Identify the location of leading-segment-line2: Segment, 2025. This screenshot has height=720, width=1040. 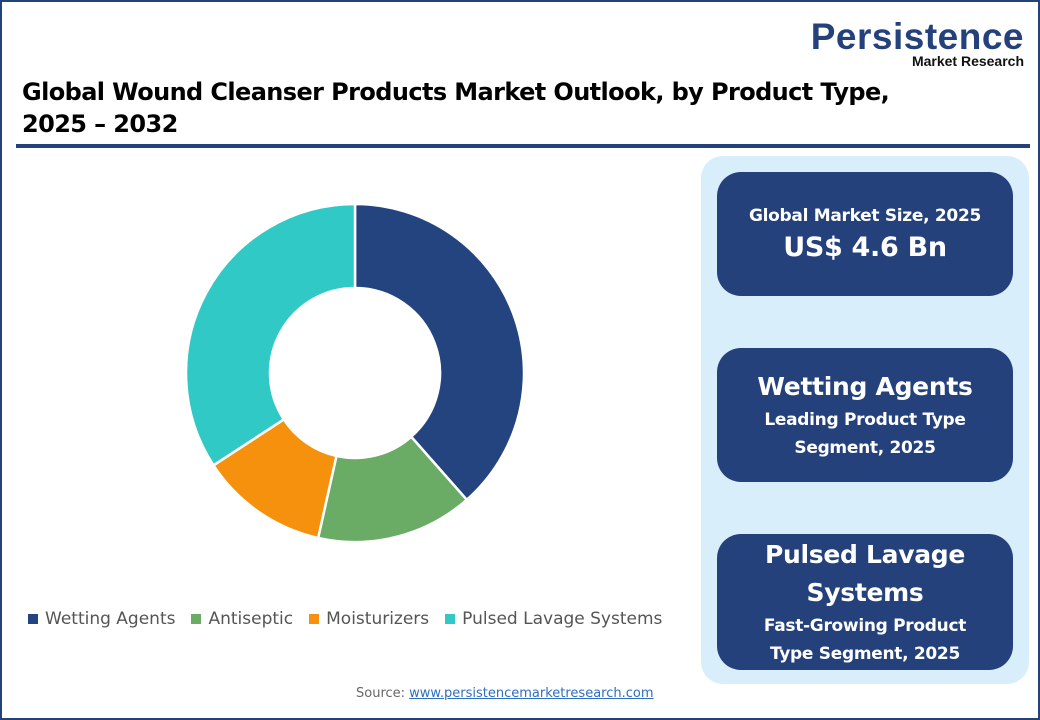
(865, 448).